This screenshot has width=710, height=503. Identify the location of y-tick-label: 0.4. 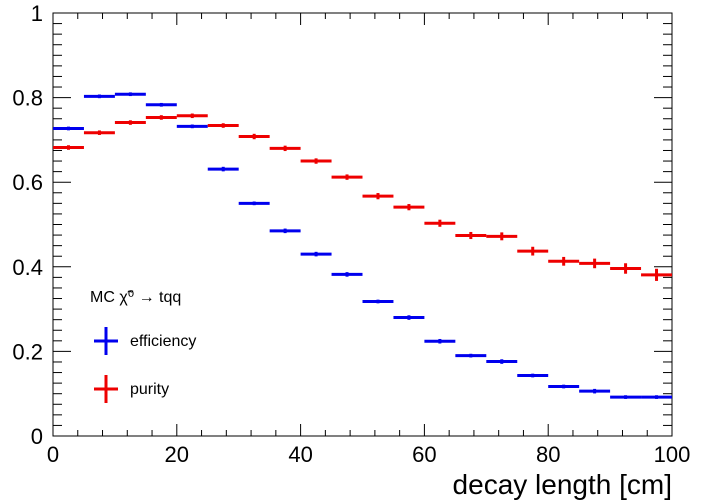
(27, 267).